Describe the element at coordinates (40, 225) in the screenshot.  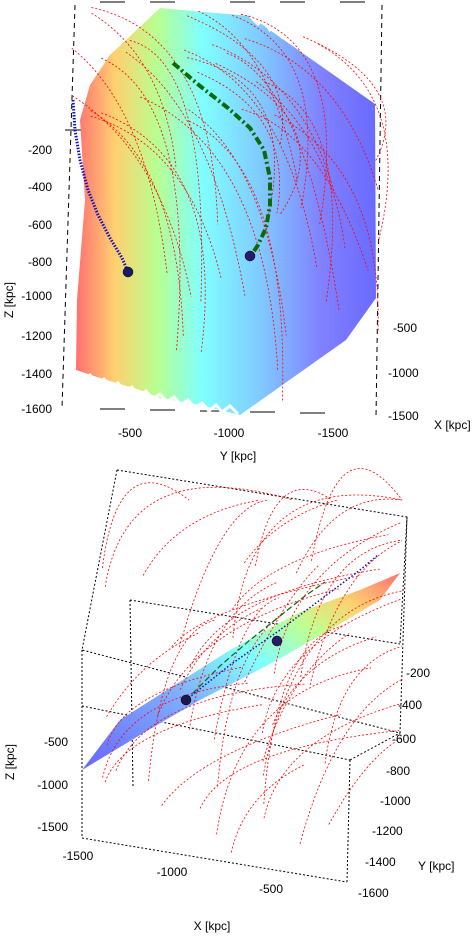
I see `top-z-tick: -600` at that location.